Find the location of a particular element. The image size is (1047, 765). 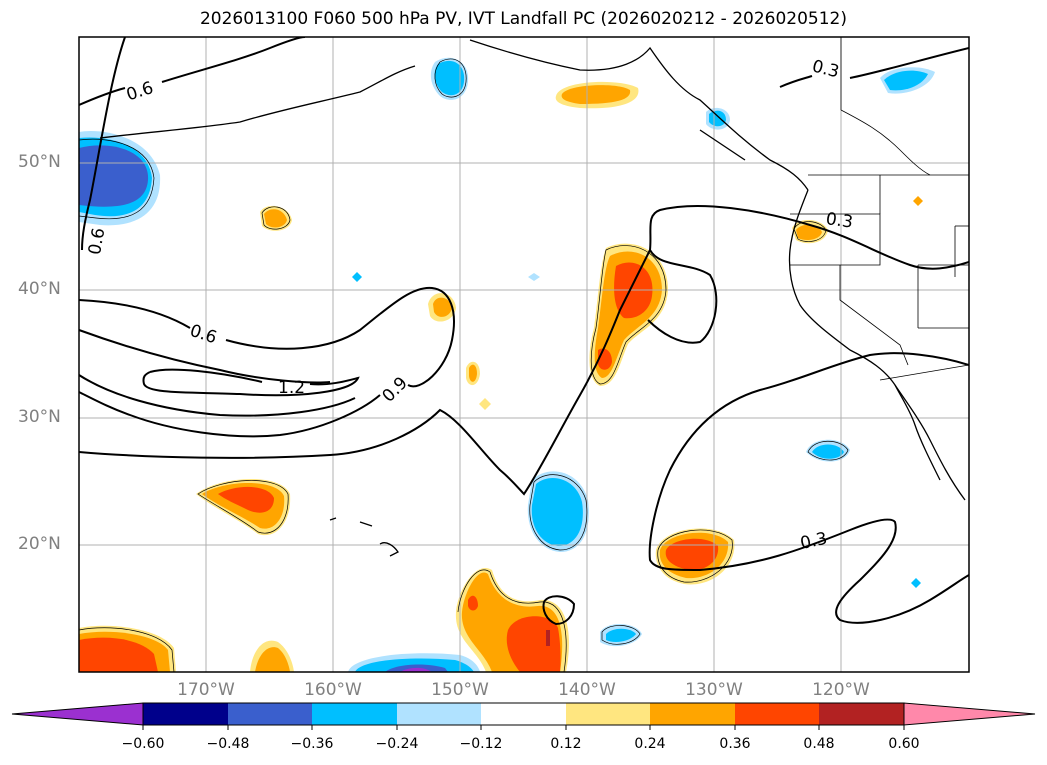

lat-label-50n: 50°N is located at coordinates (39, 162).